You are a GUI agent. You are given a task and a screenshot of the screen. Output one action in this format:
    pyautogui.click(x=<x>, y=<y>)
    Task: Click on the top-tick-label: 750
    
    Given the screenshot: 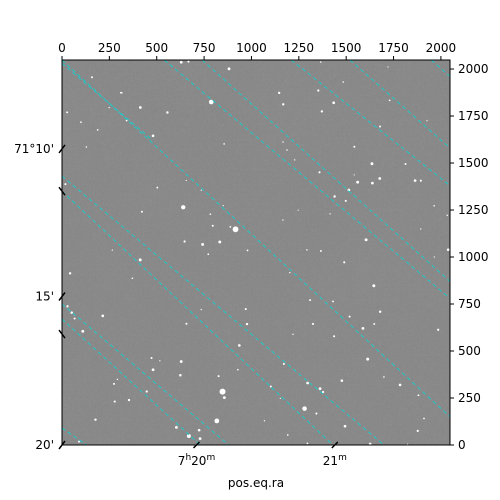 What is the action you would take?
    pyautogui.click(x=204, y=48)
    